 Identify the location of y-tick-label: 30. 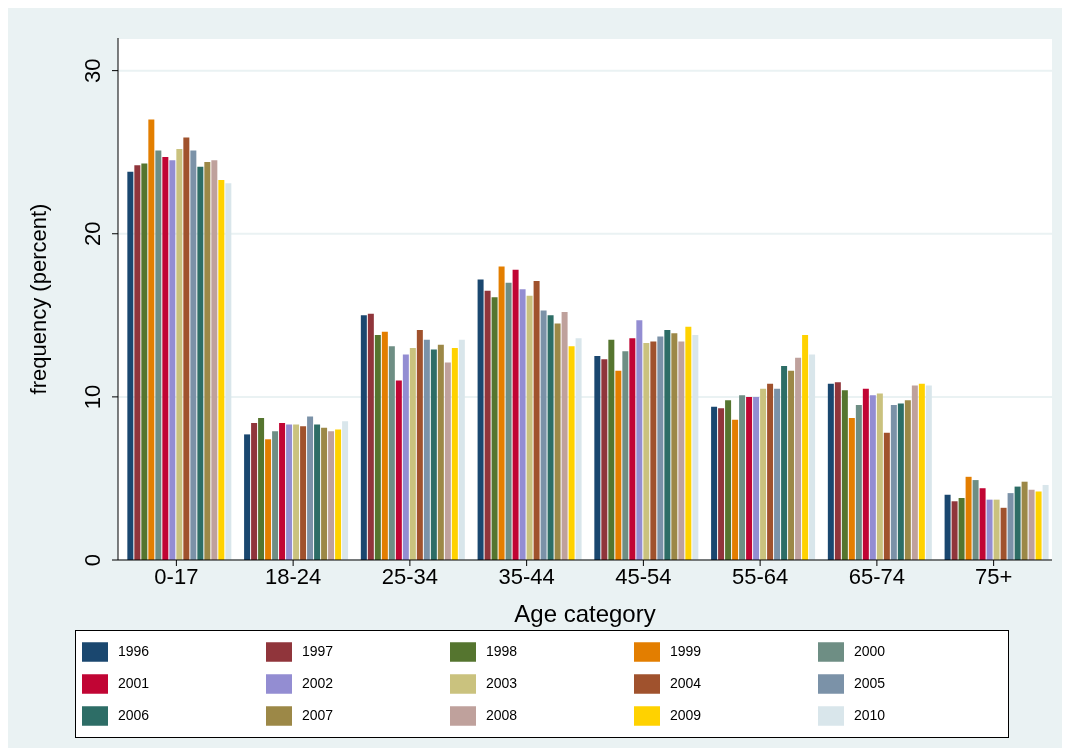
(92, 70).